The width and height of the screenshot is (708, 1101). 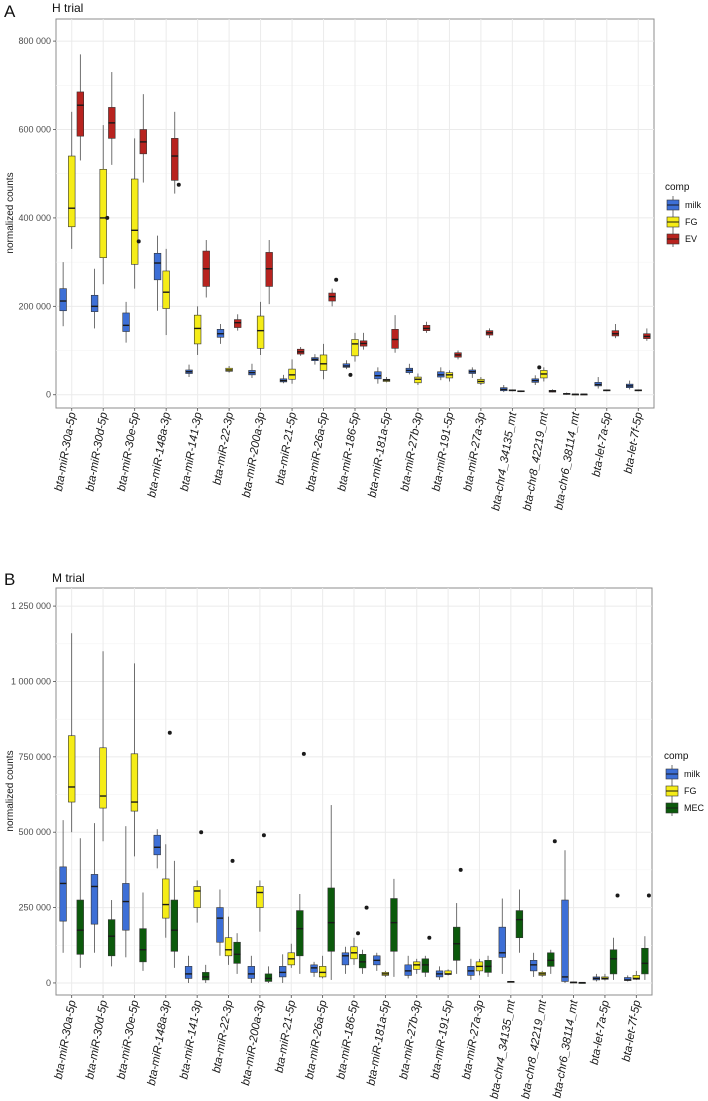 What do you see at coordinates (613, 962) in the screenshot?
I see `box-mec-bta-let-7a-5p` at bounding box center [613, 962].